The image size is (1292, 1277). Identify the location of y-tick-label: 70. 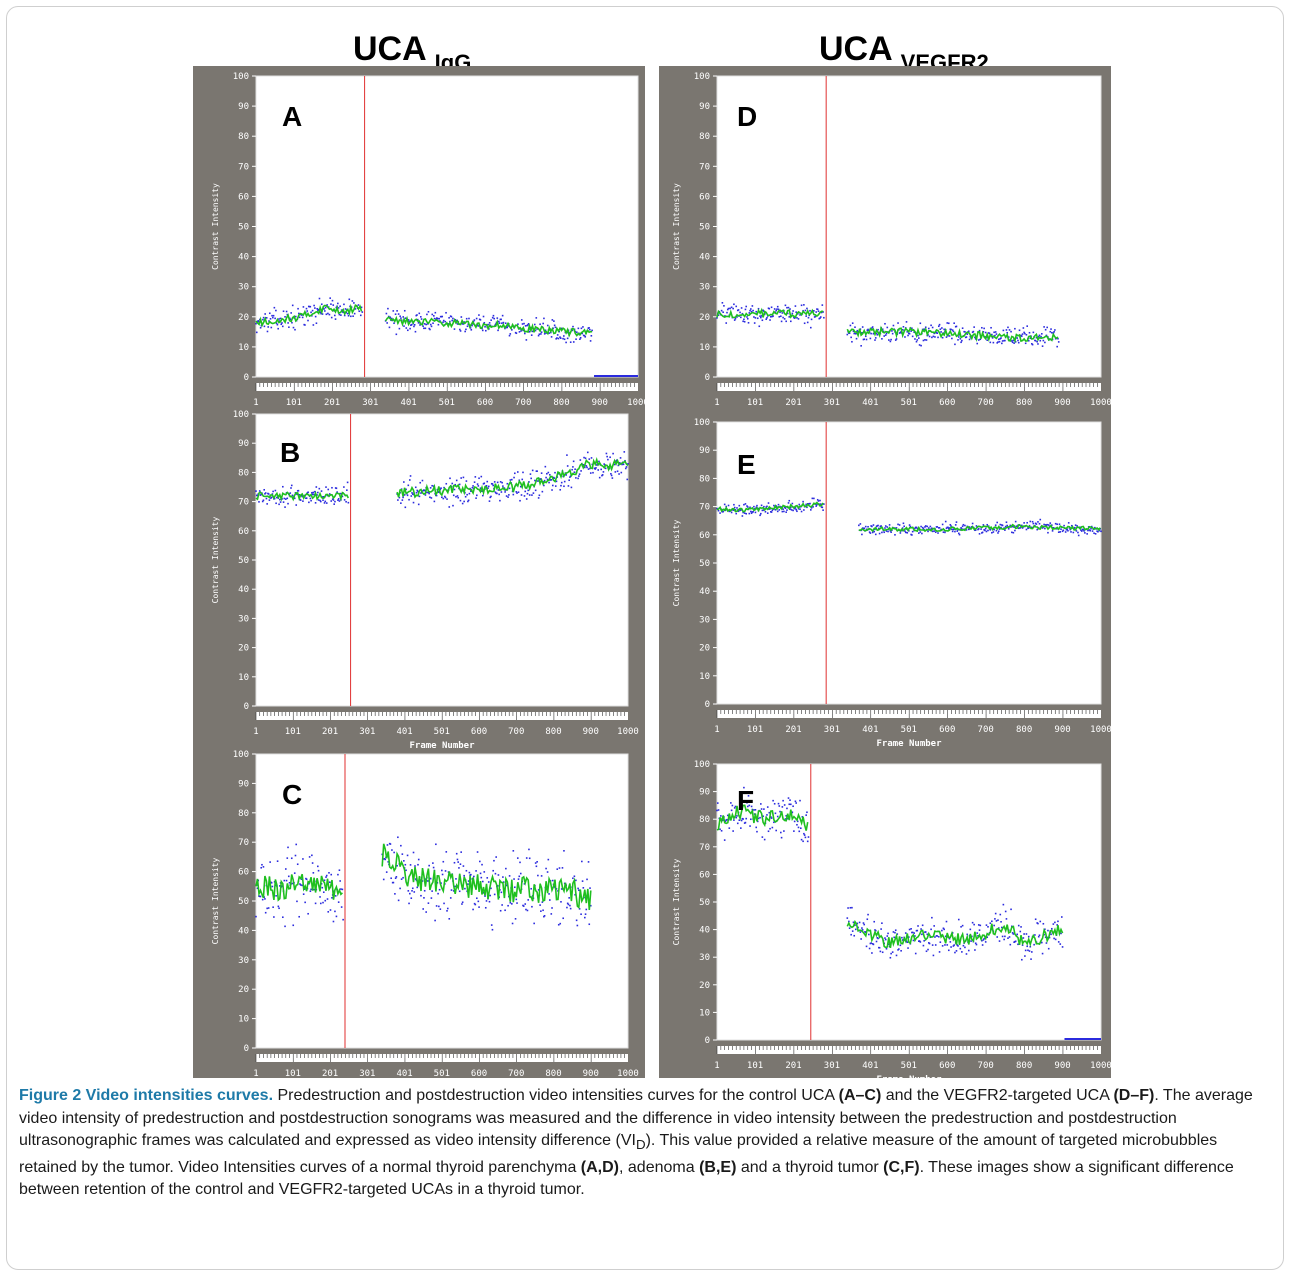
(243, 843).